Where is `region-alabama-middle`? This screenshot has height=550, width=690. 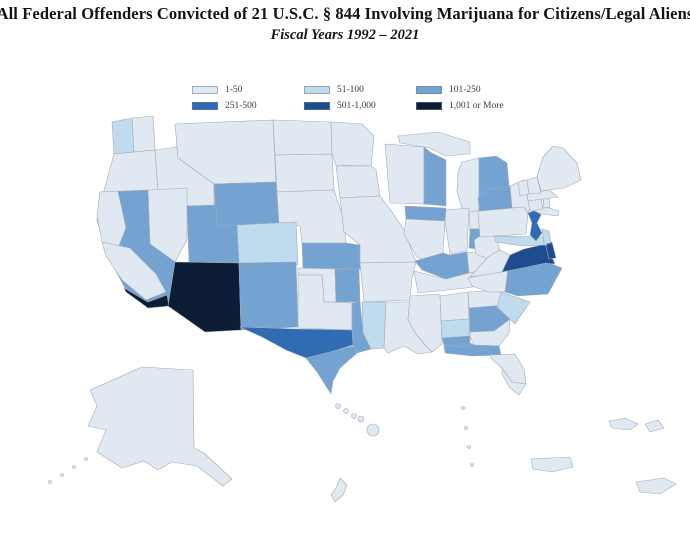
region-alabama-middle is located at coordinates (455, 328).